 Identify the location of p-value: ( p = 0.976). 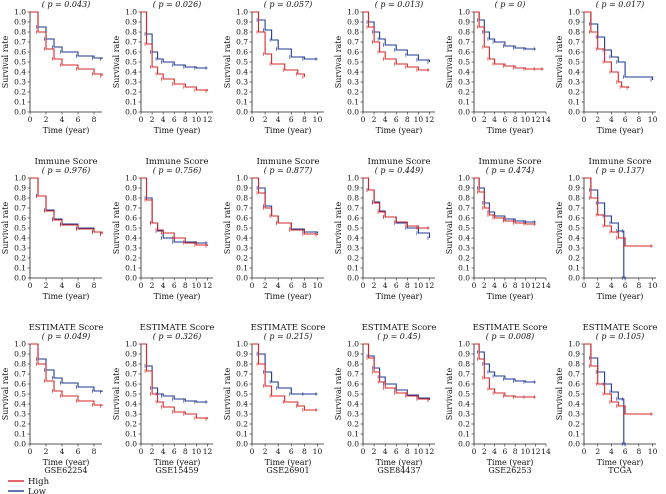
(66, 170).